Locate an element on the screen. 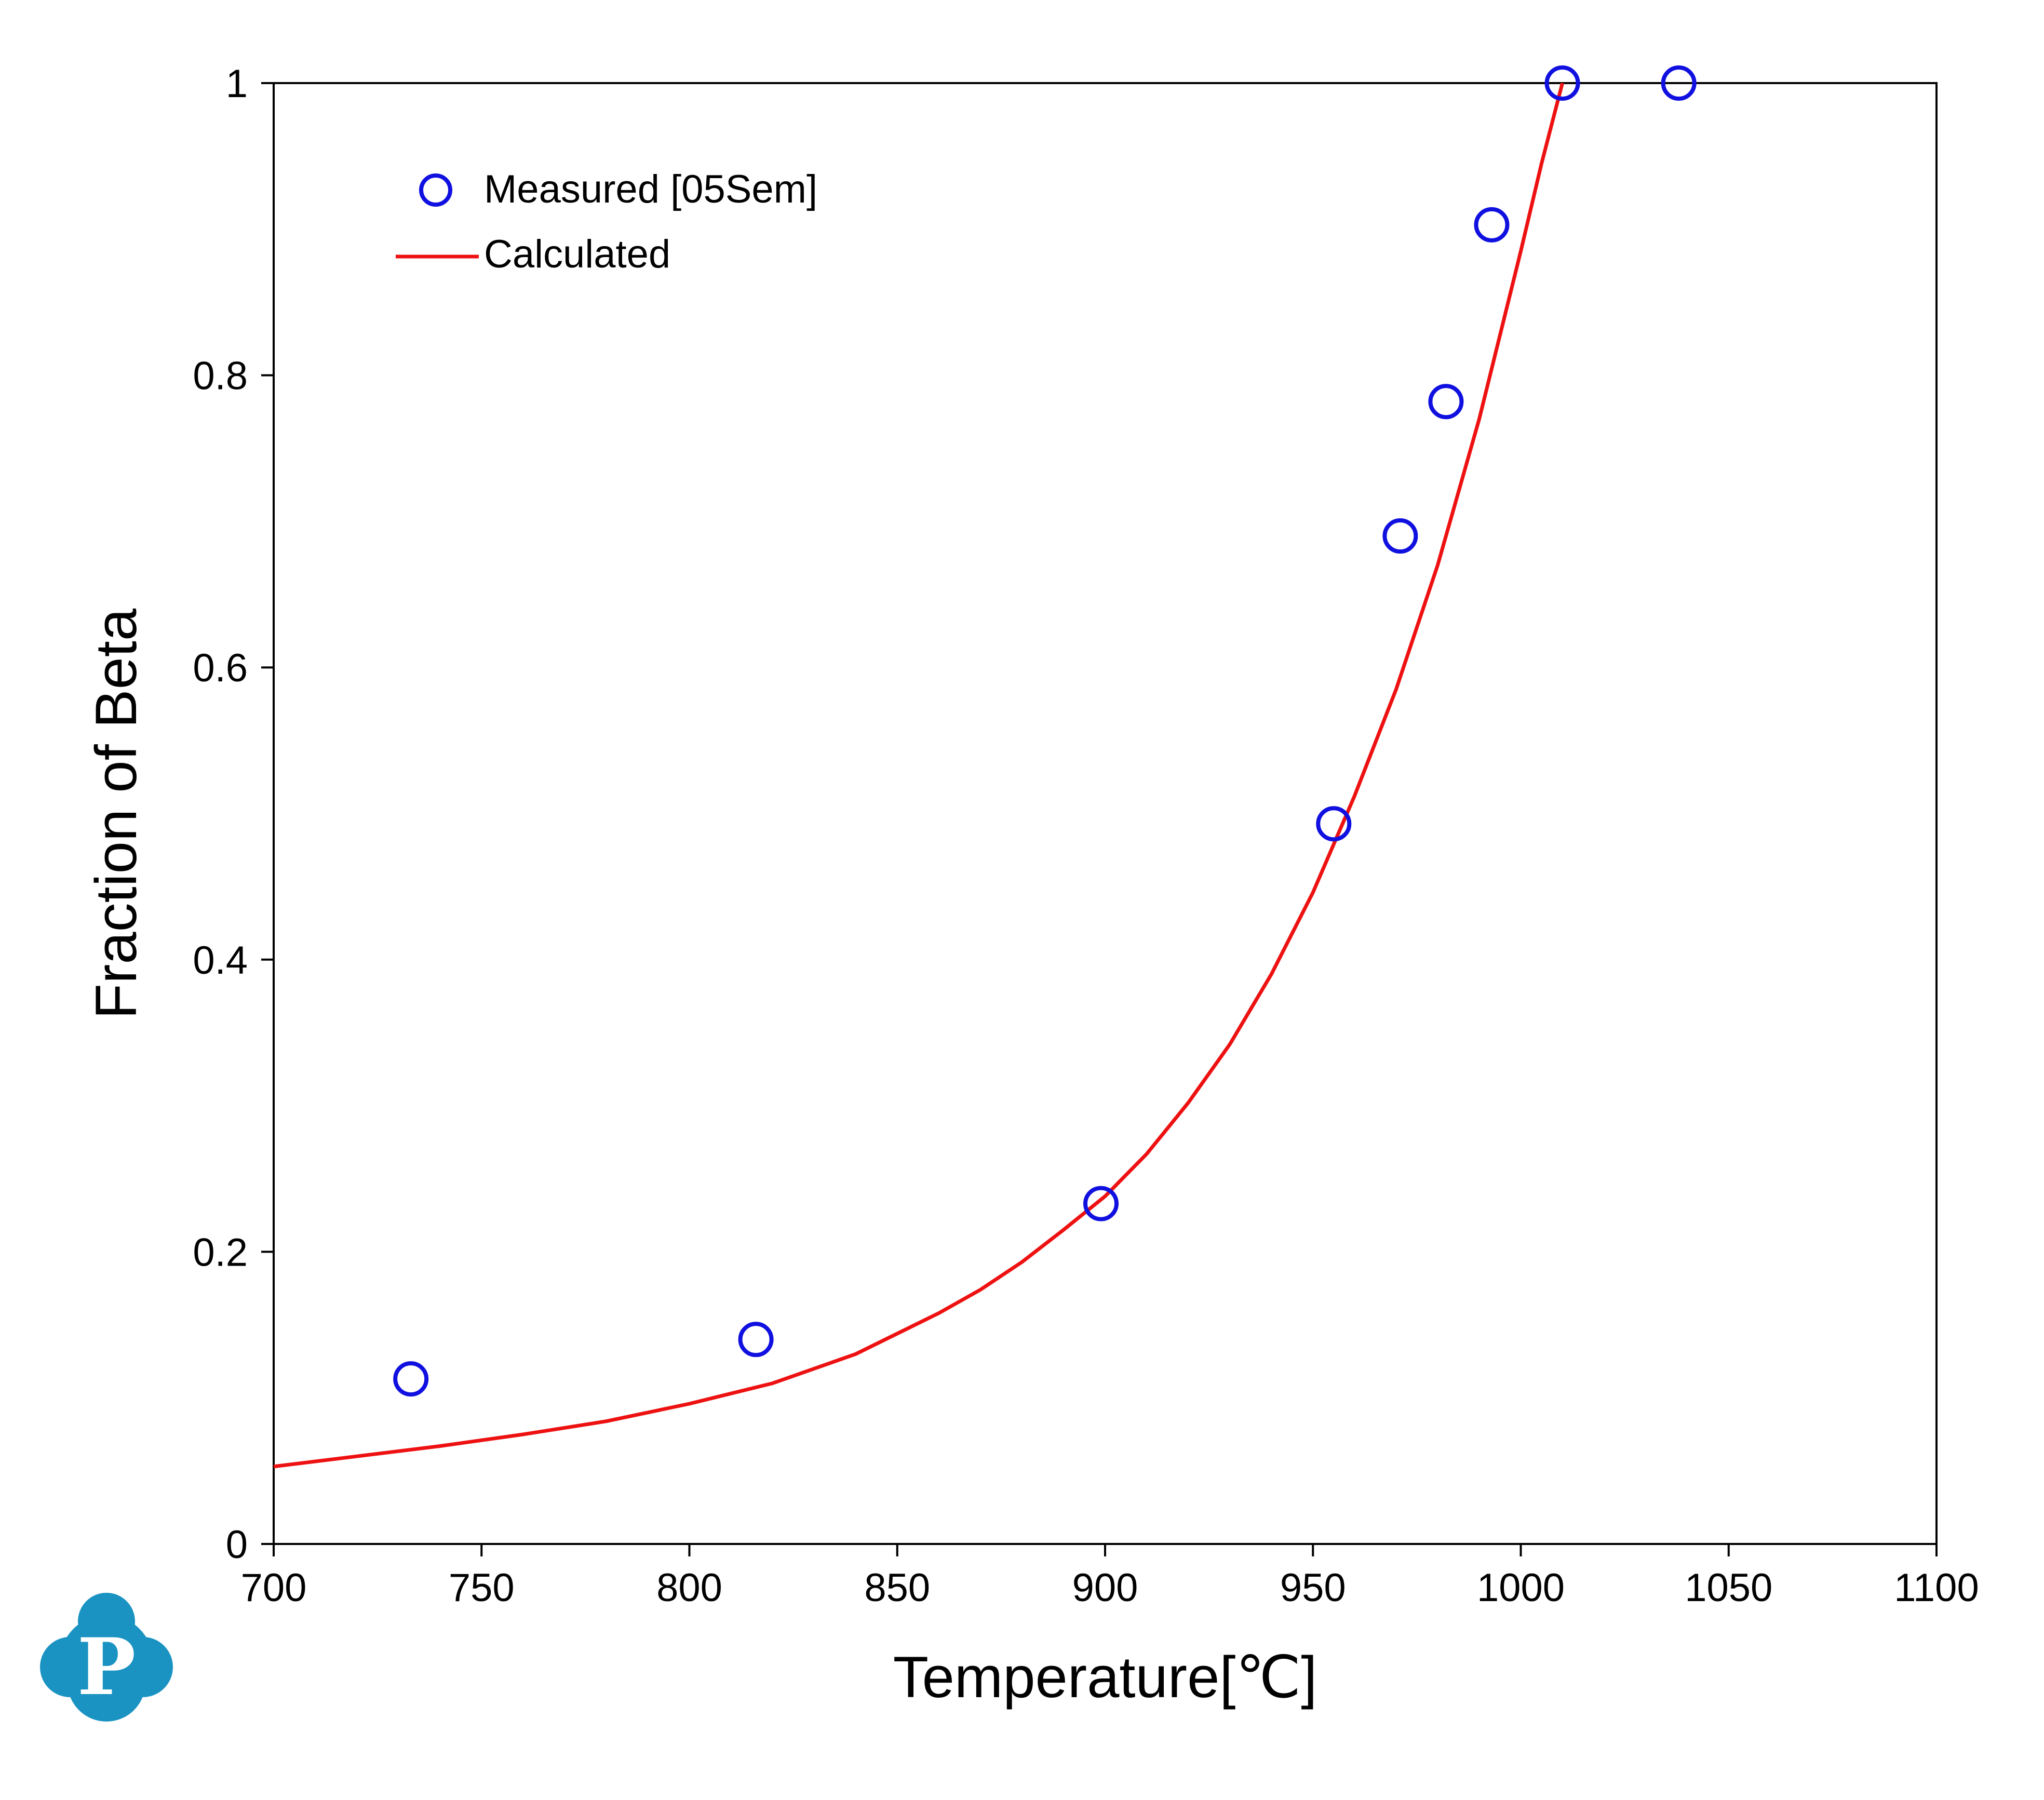 The width and height of the screenshot is (2044, 1800). x-tick-label: 850 is located at coordinates (897, 1588).